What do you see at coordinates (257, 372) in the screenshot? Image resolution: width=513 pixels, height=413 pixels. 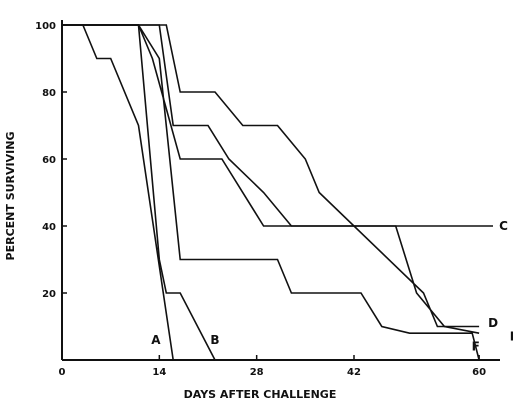 I see `x-tick-label: 28` at bounding box center [257, 372].